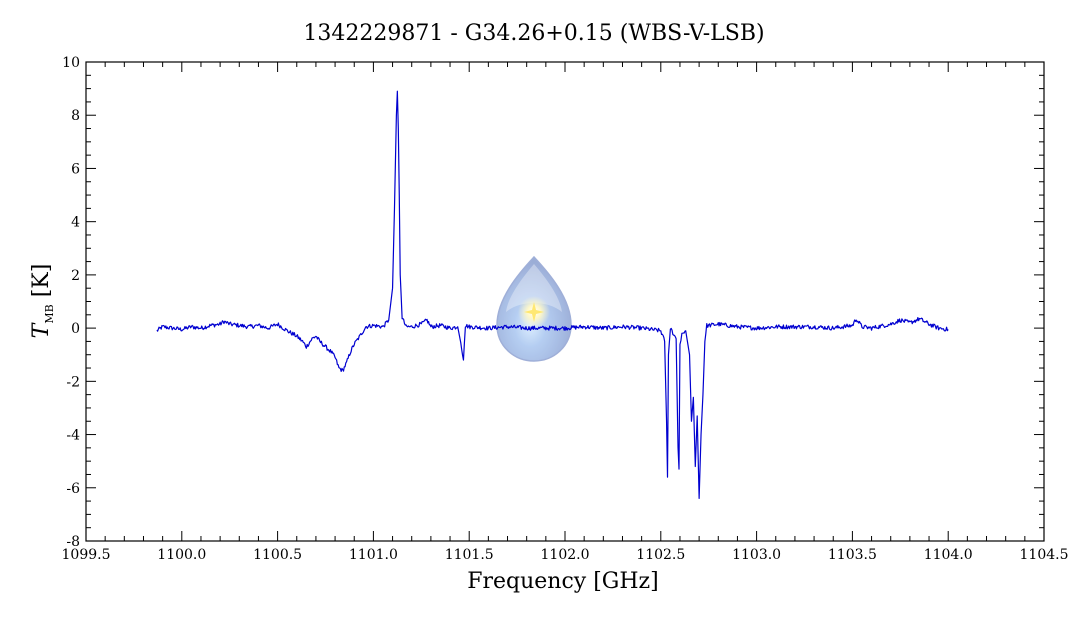 This screenshot has width=1068, height=618. Describe the element at coordinates (469, 555) in the screenshot. I see `x-tick-label: 1101.5` at that location.